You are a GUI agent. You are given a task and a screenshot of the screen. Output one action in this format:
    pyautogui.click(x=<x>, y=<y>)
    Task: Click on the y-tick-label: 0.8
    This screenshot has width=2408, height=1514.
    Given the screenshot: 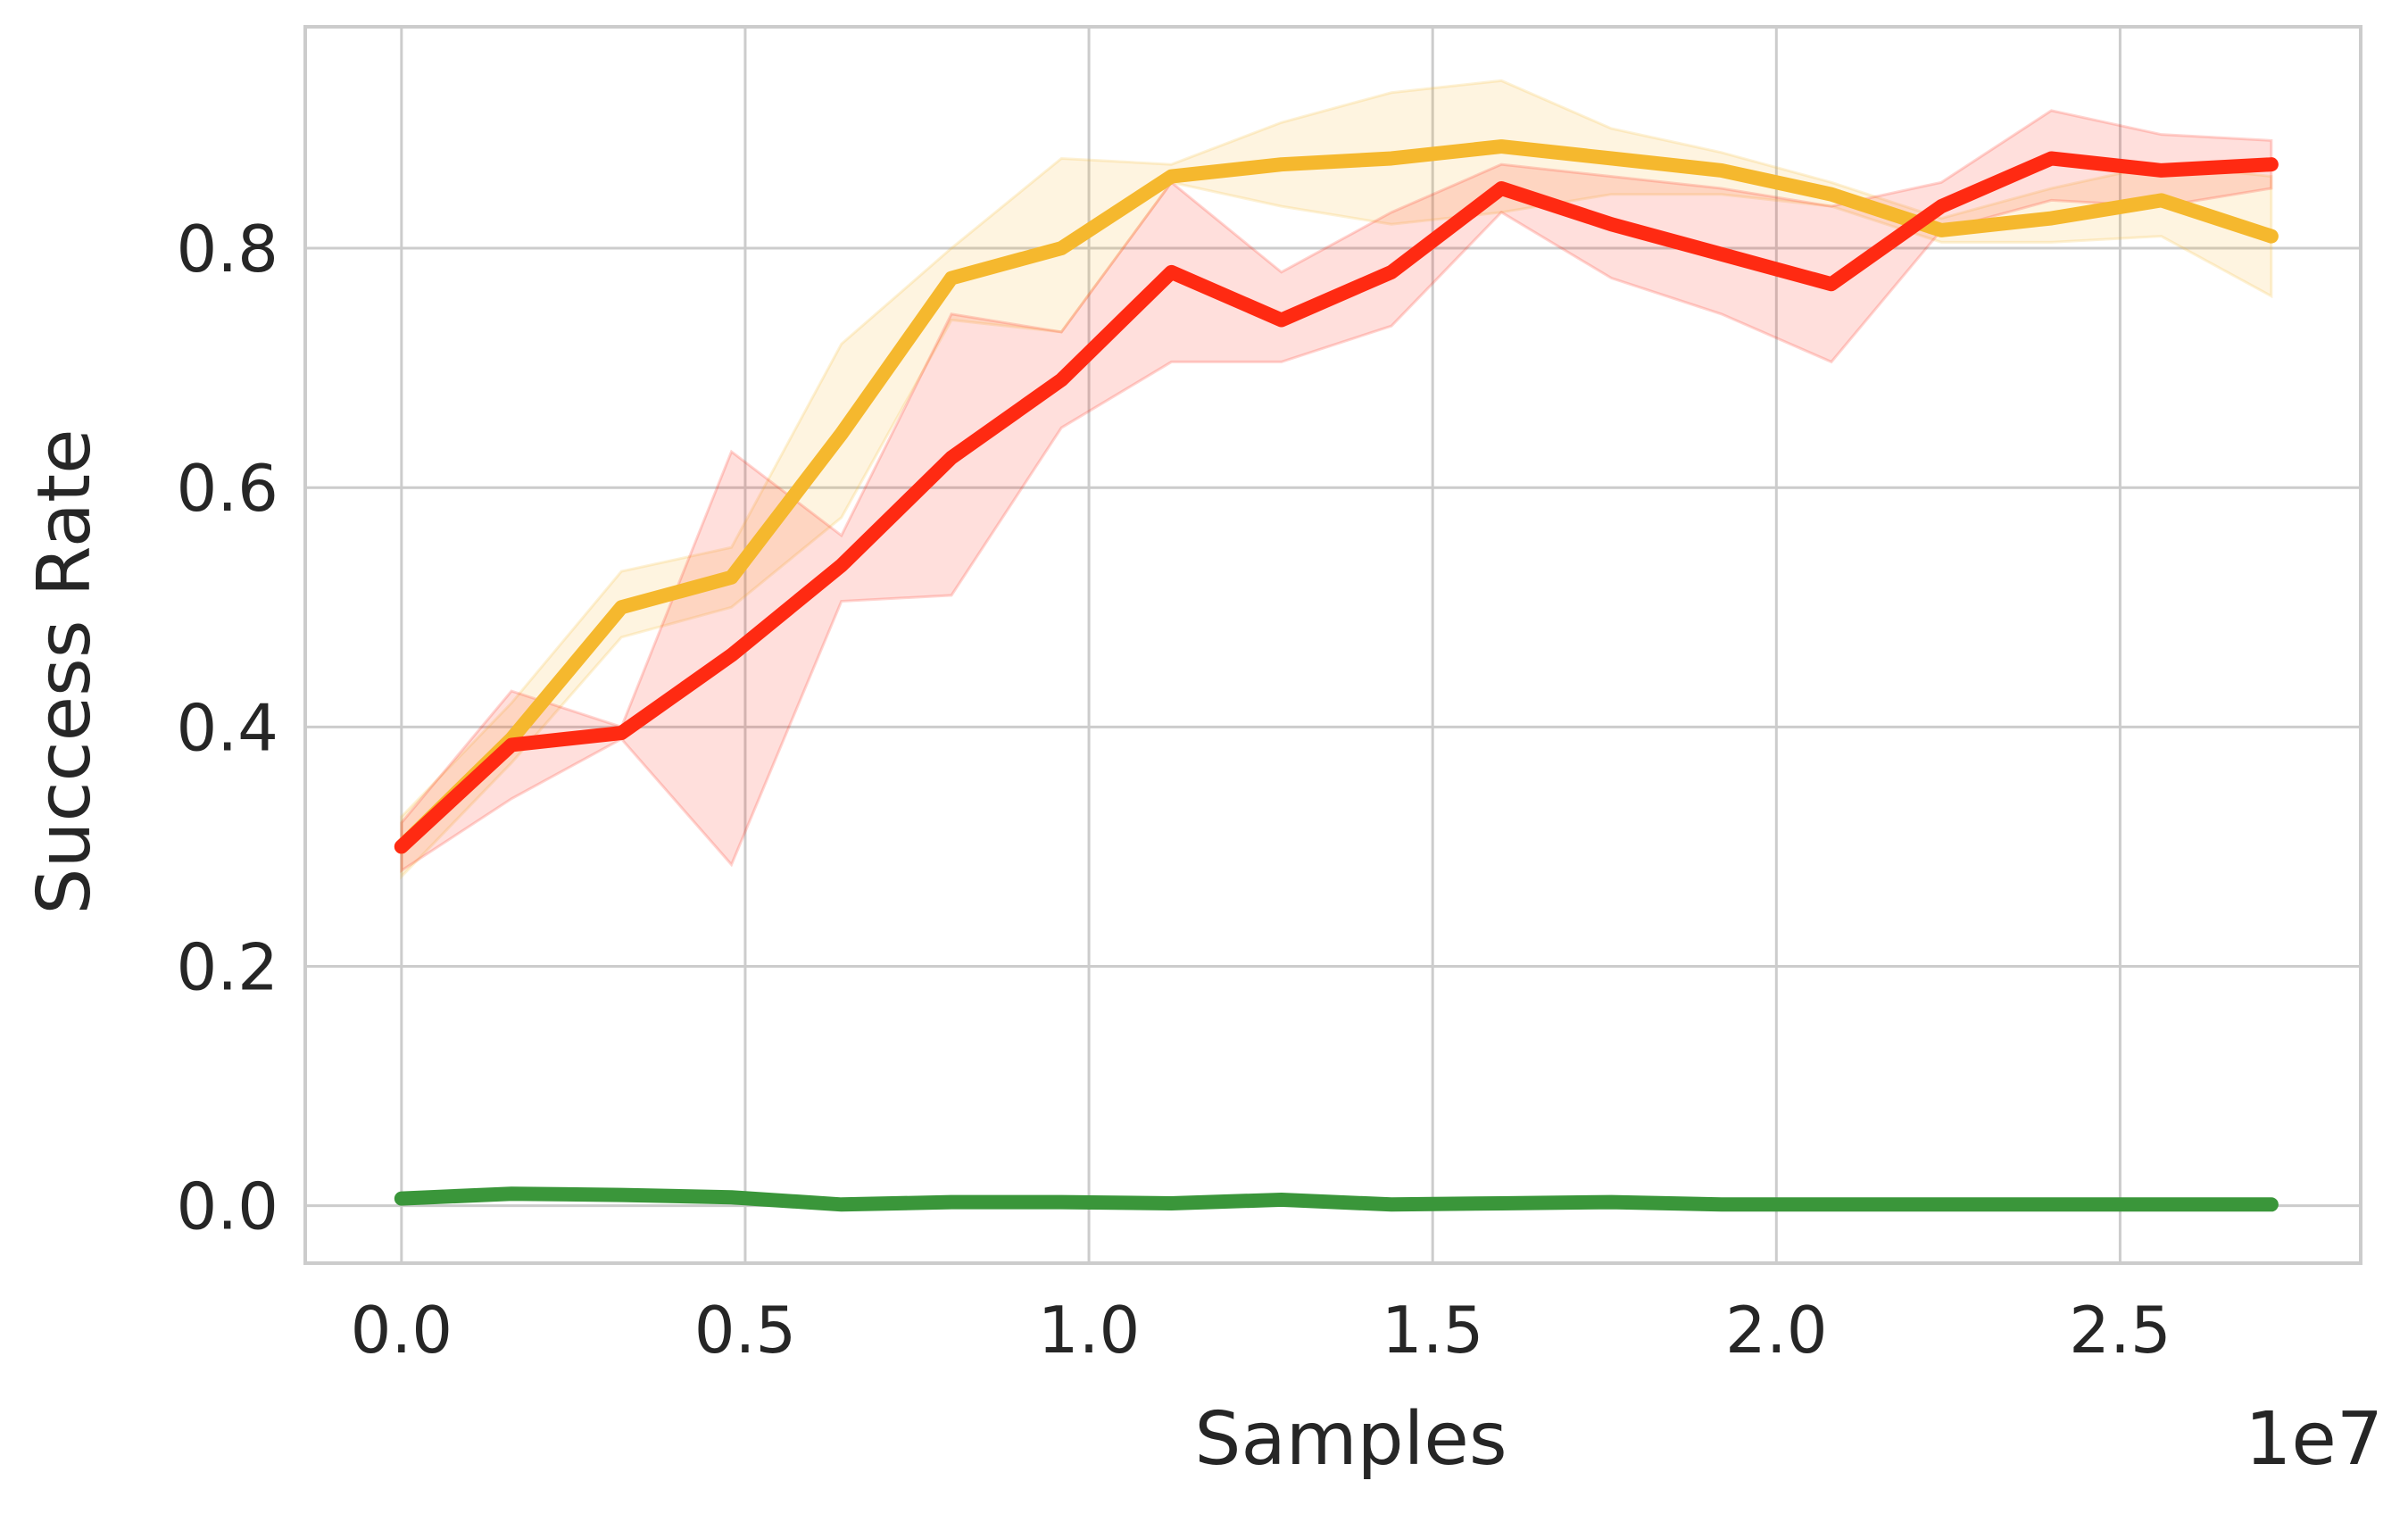 What is the action you would take?
    pyautogui.click(x=227, y=249)
    